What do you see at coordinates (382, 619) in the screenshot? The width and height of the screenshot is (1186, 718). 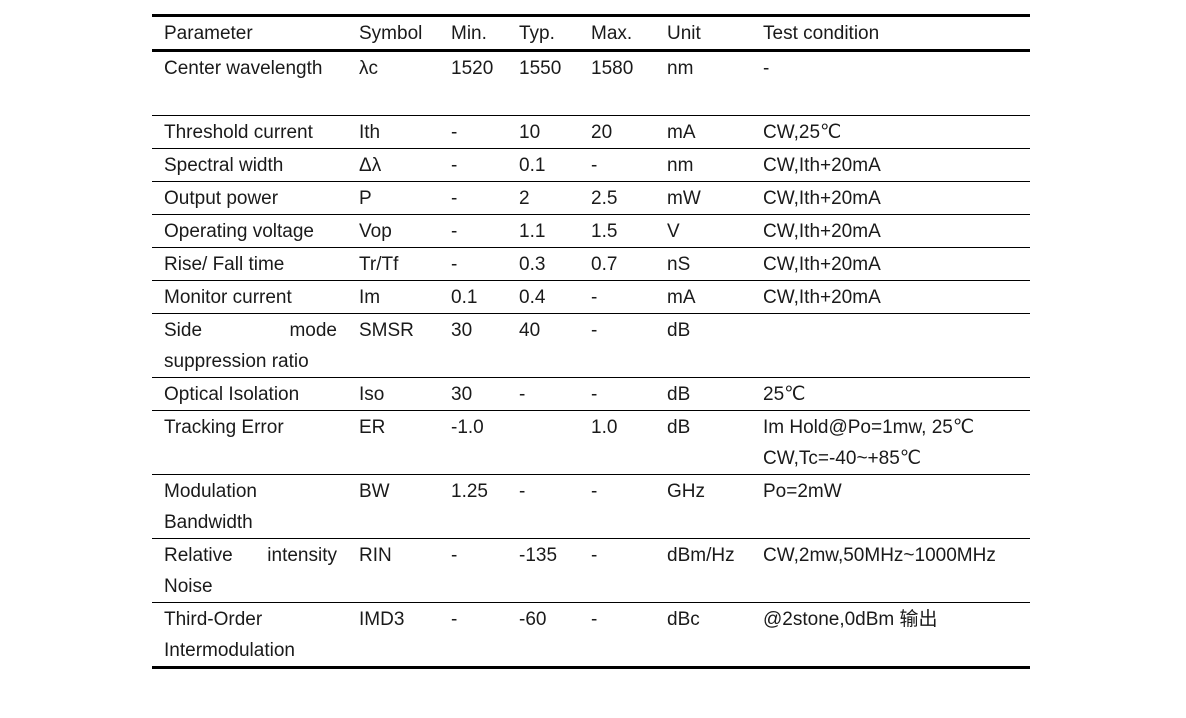 I see `table-cell: IMD3` at bounding box center [382, 619].